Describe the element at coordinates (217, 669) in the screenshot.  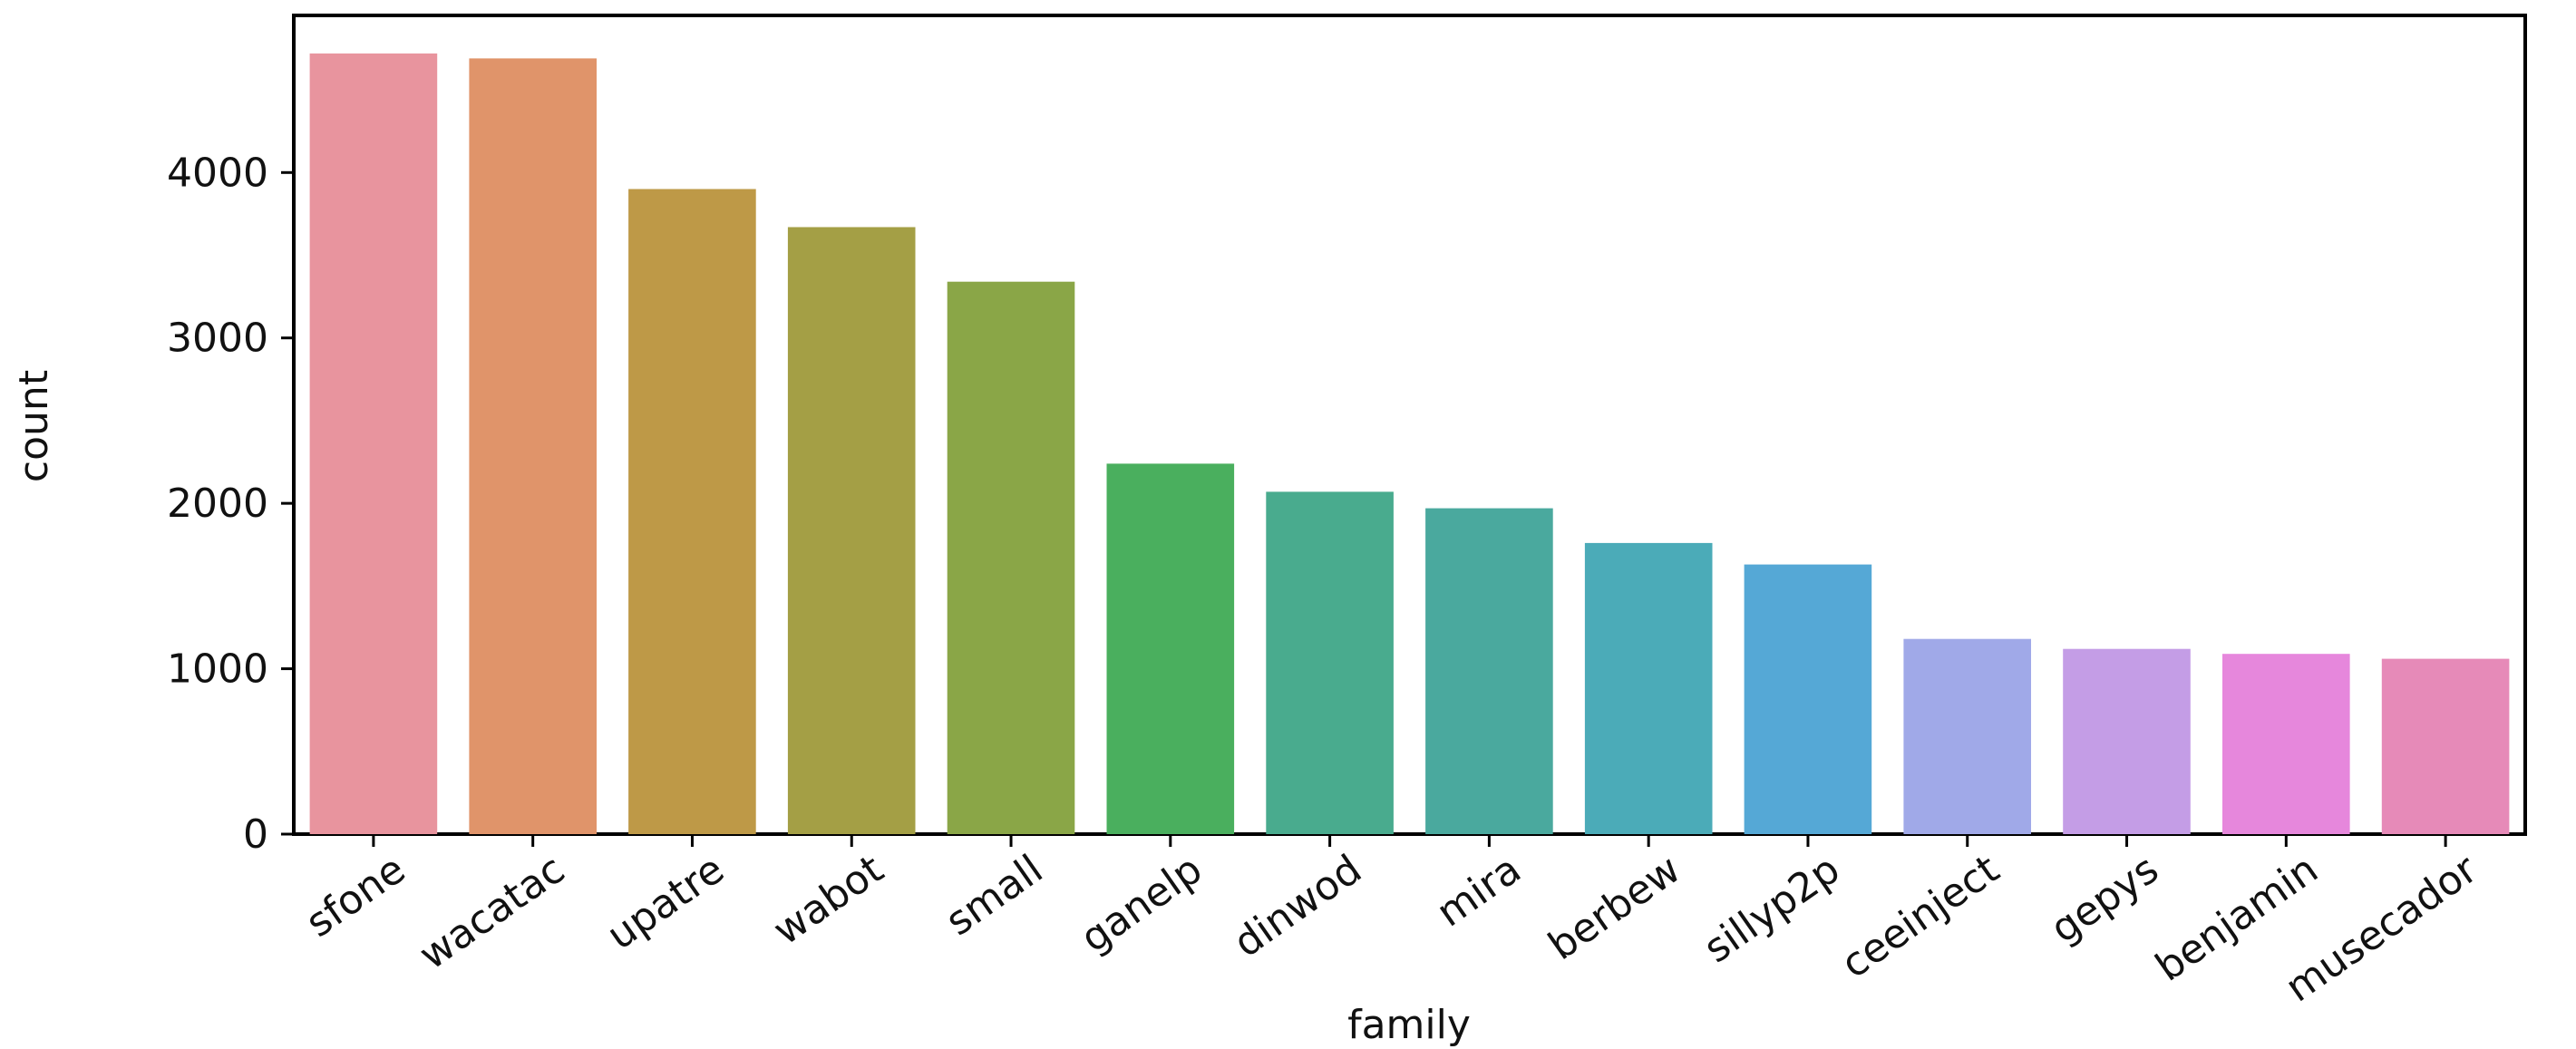
I see `y-tick-label: 1000` at that location.